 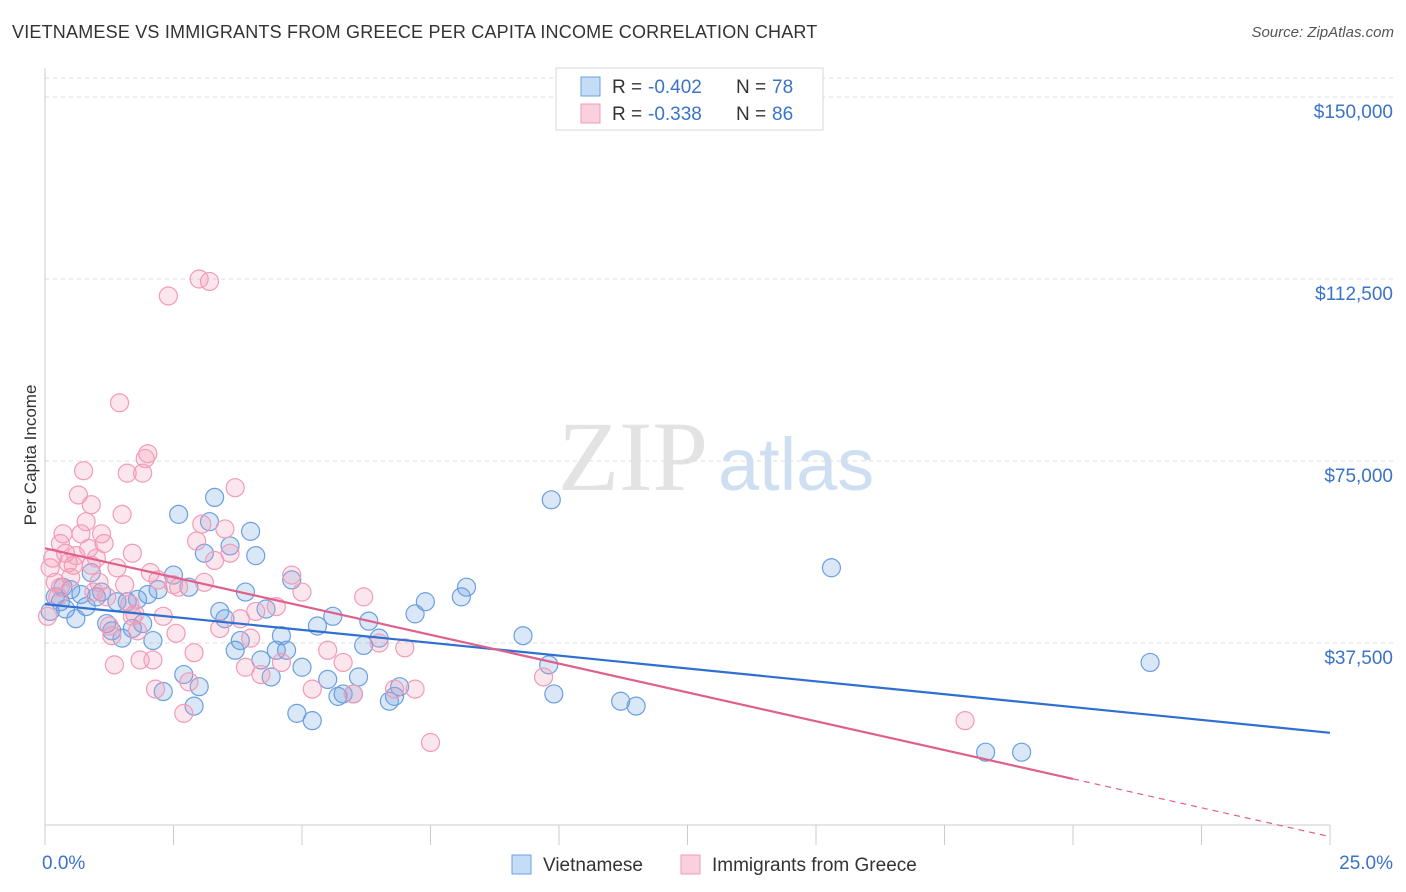 I want to click on legend-r-label-2: R =, so click(x=627, y=114).